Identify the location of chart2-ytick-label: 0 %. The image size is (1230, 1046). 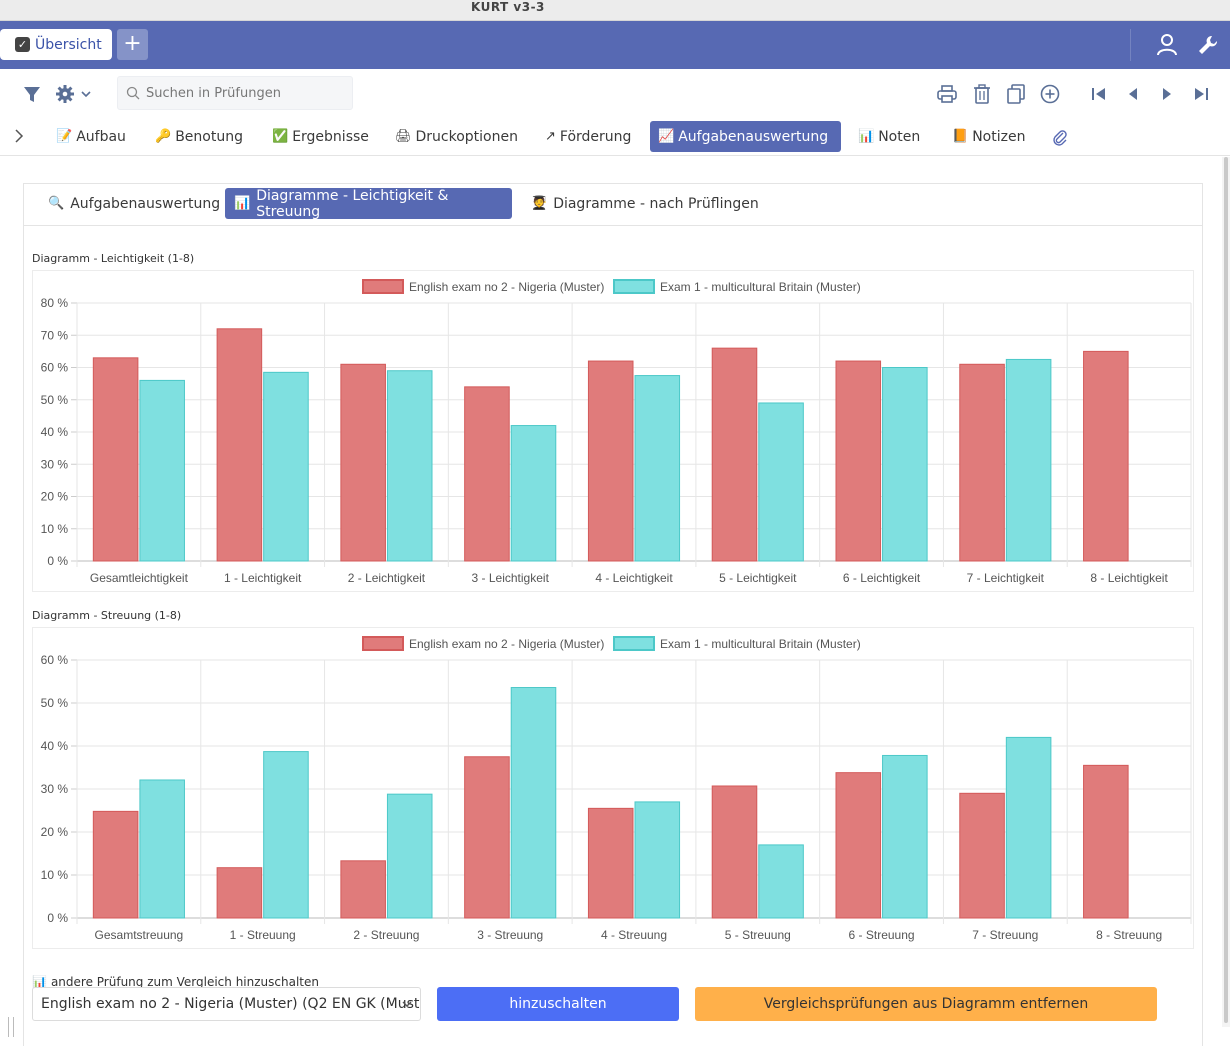
(57, 918).